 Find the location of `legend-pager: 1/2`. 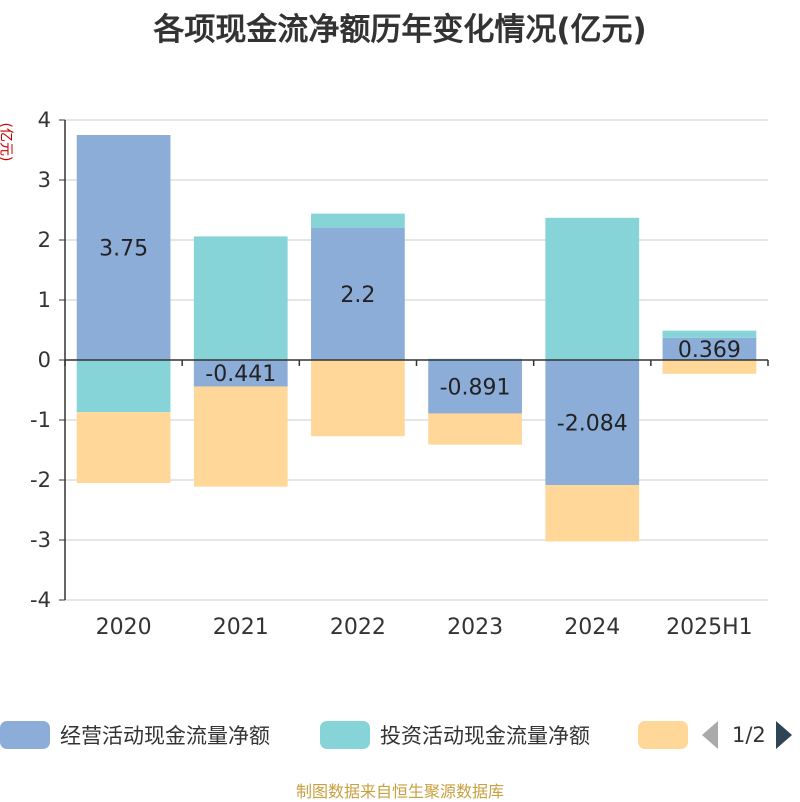

legend-pager: 1/2 is located at coordinates (750, 735).